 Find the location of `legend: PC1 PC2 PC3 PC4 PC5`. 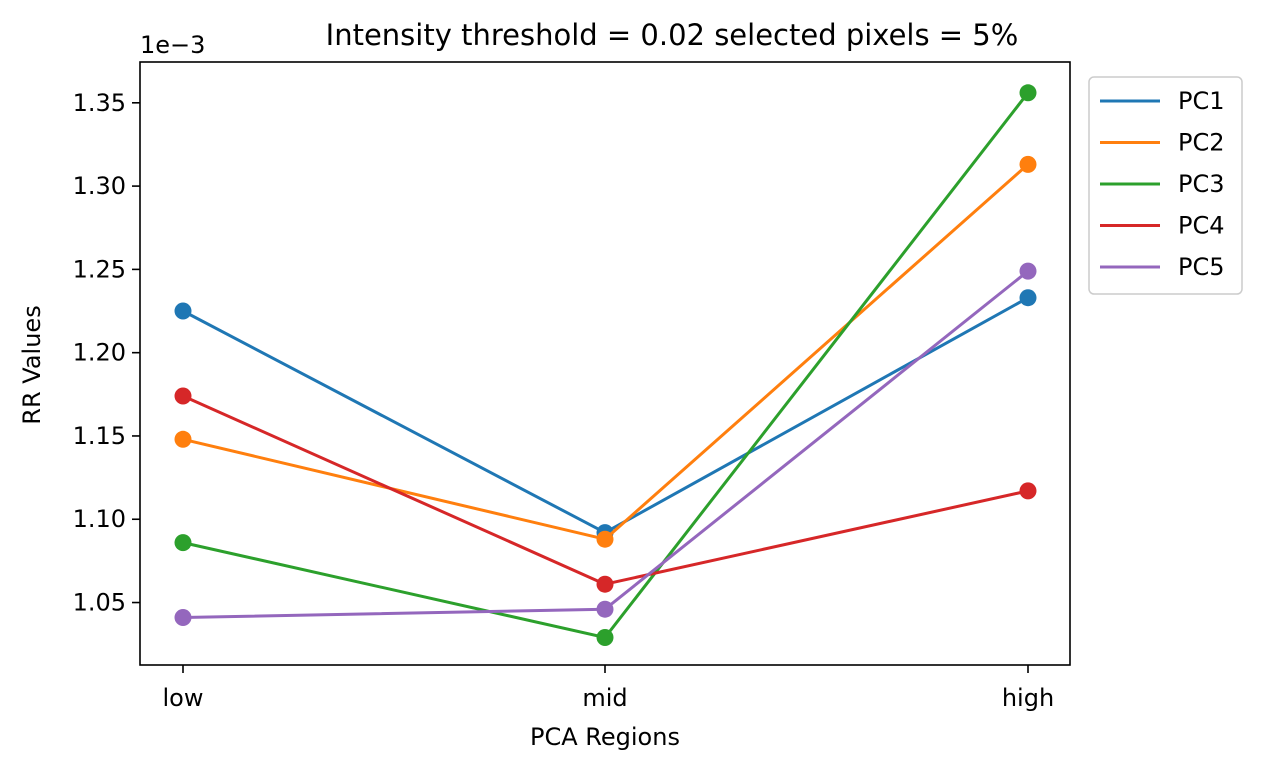

legend: PC1 PC2 PC3 PC4 PC5 is located at coordinates (1165, 185).